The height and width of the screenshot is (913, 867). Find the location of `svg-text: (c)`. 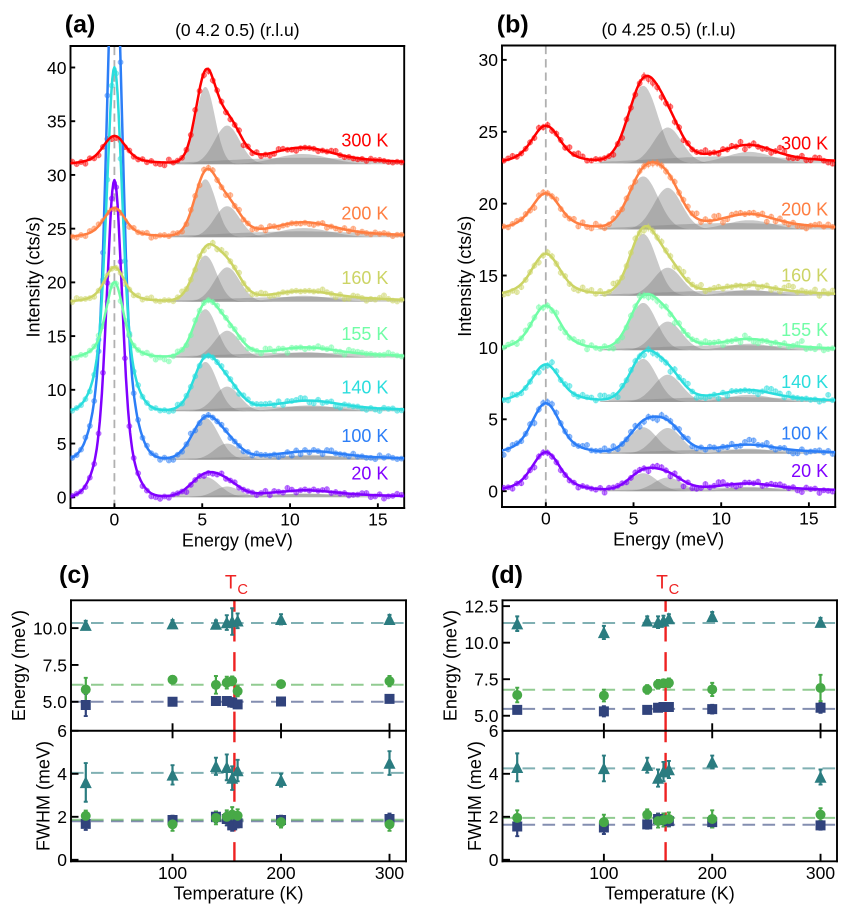

svg-text: (c) is located at coordinates (74, 575).